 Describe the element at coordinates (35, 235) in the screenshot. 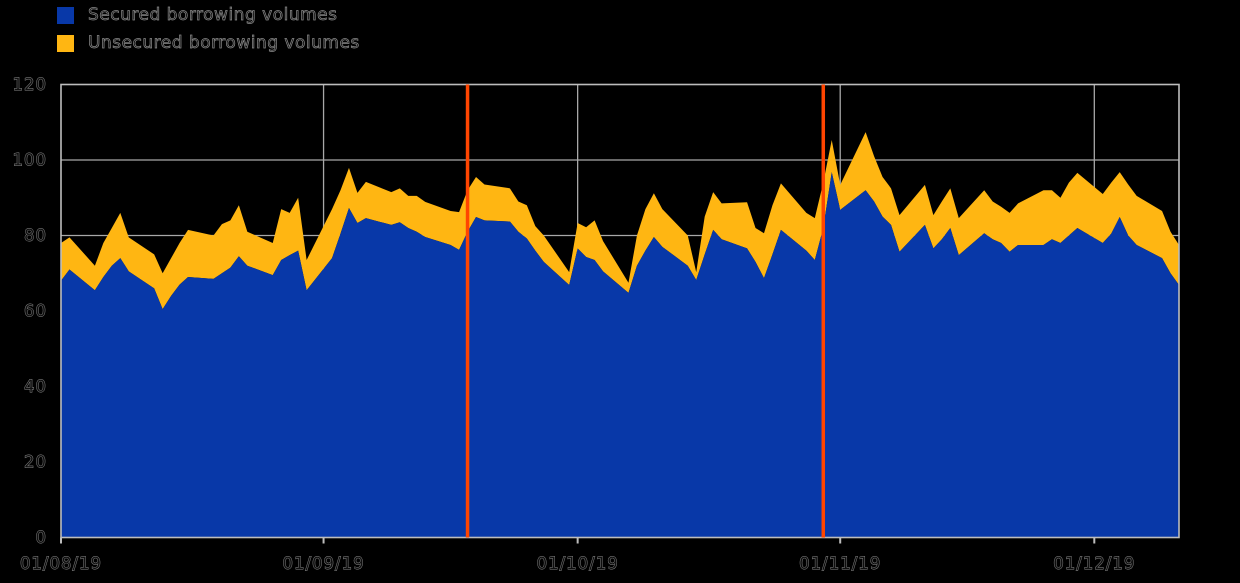

I see `y-tick-label: 80` at that location.